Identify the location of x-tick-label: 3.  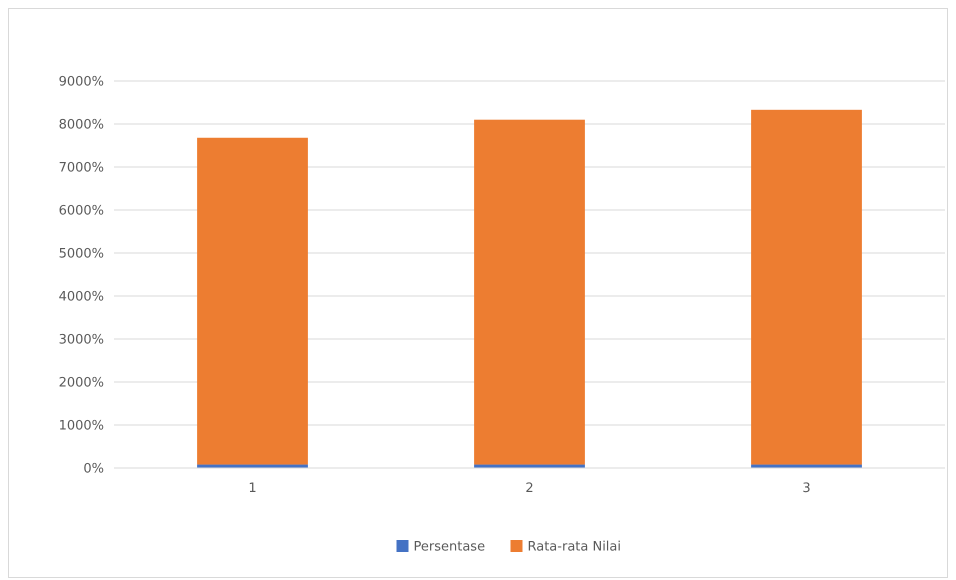
(806, 488).